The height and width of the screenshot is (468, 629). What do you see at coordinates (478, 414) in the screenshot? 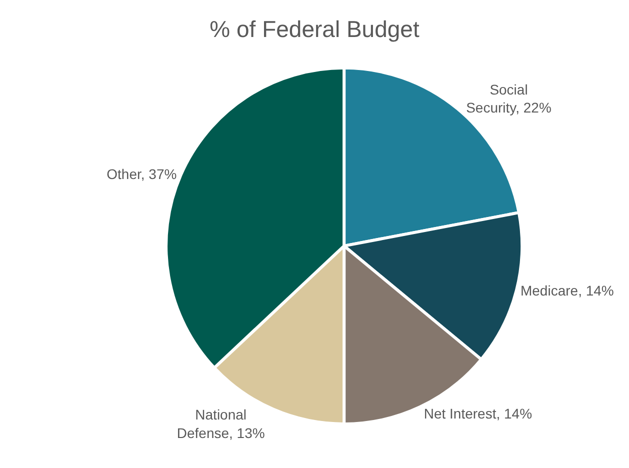
I see `slice-label: Net Interest, 14%` at bounding box center [478, 414].